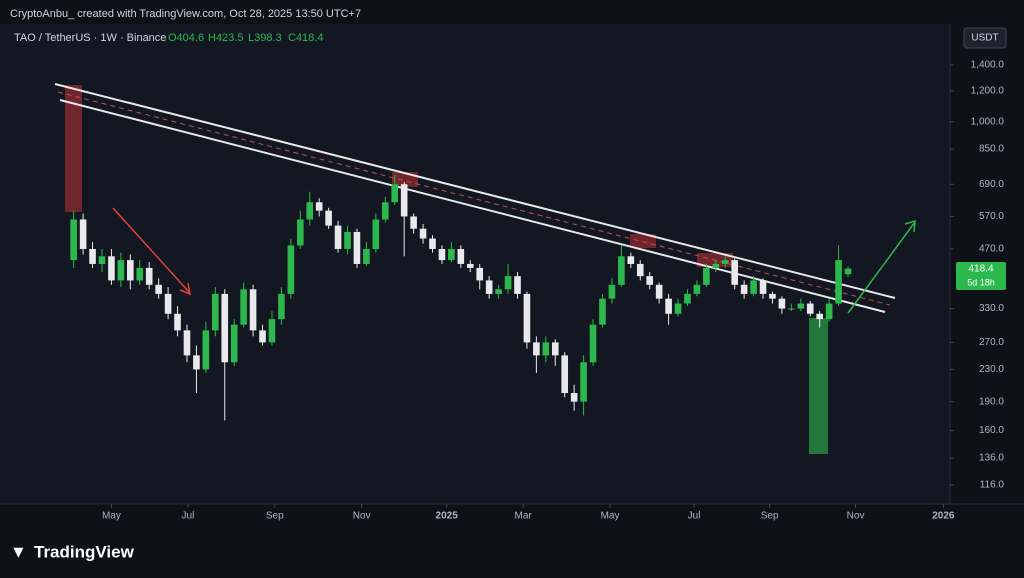  Describe the element at coordinates (943, 516) in the screenshot. I see `x-tick-label: 2026` at that location.